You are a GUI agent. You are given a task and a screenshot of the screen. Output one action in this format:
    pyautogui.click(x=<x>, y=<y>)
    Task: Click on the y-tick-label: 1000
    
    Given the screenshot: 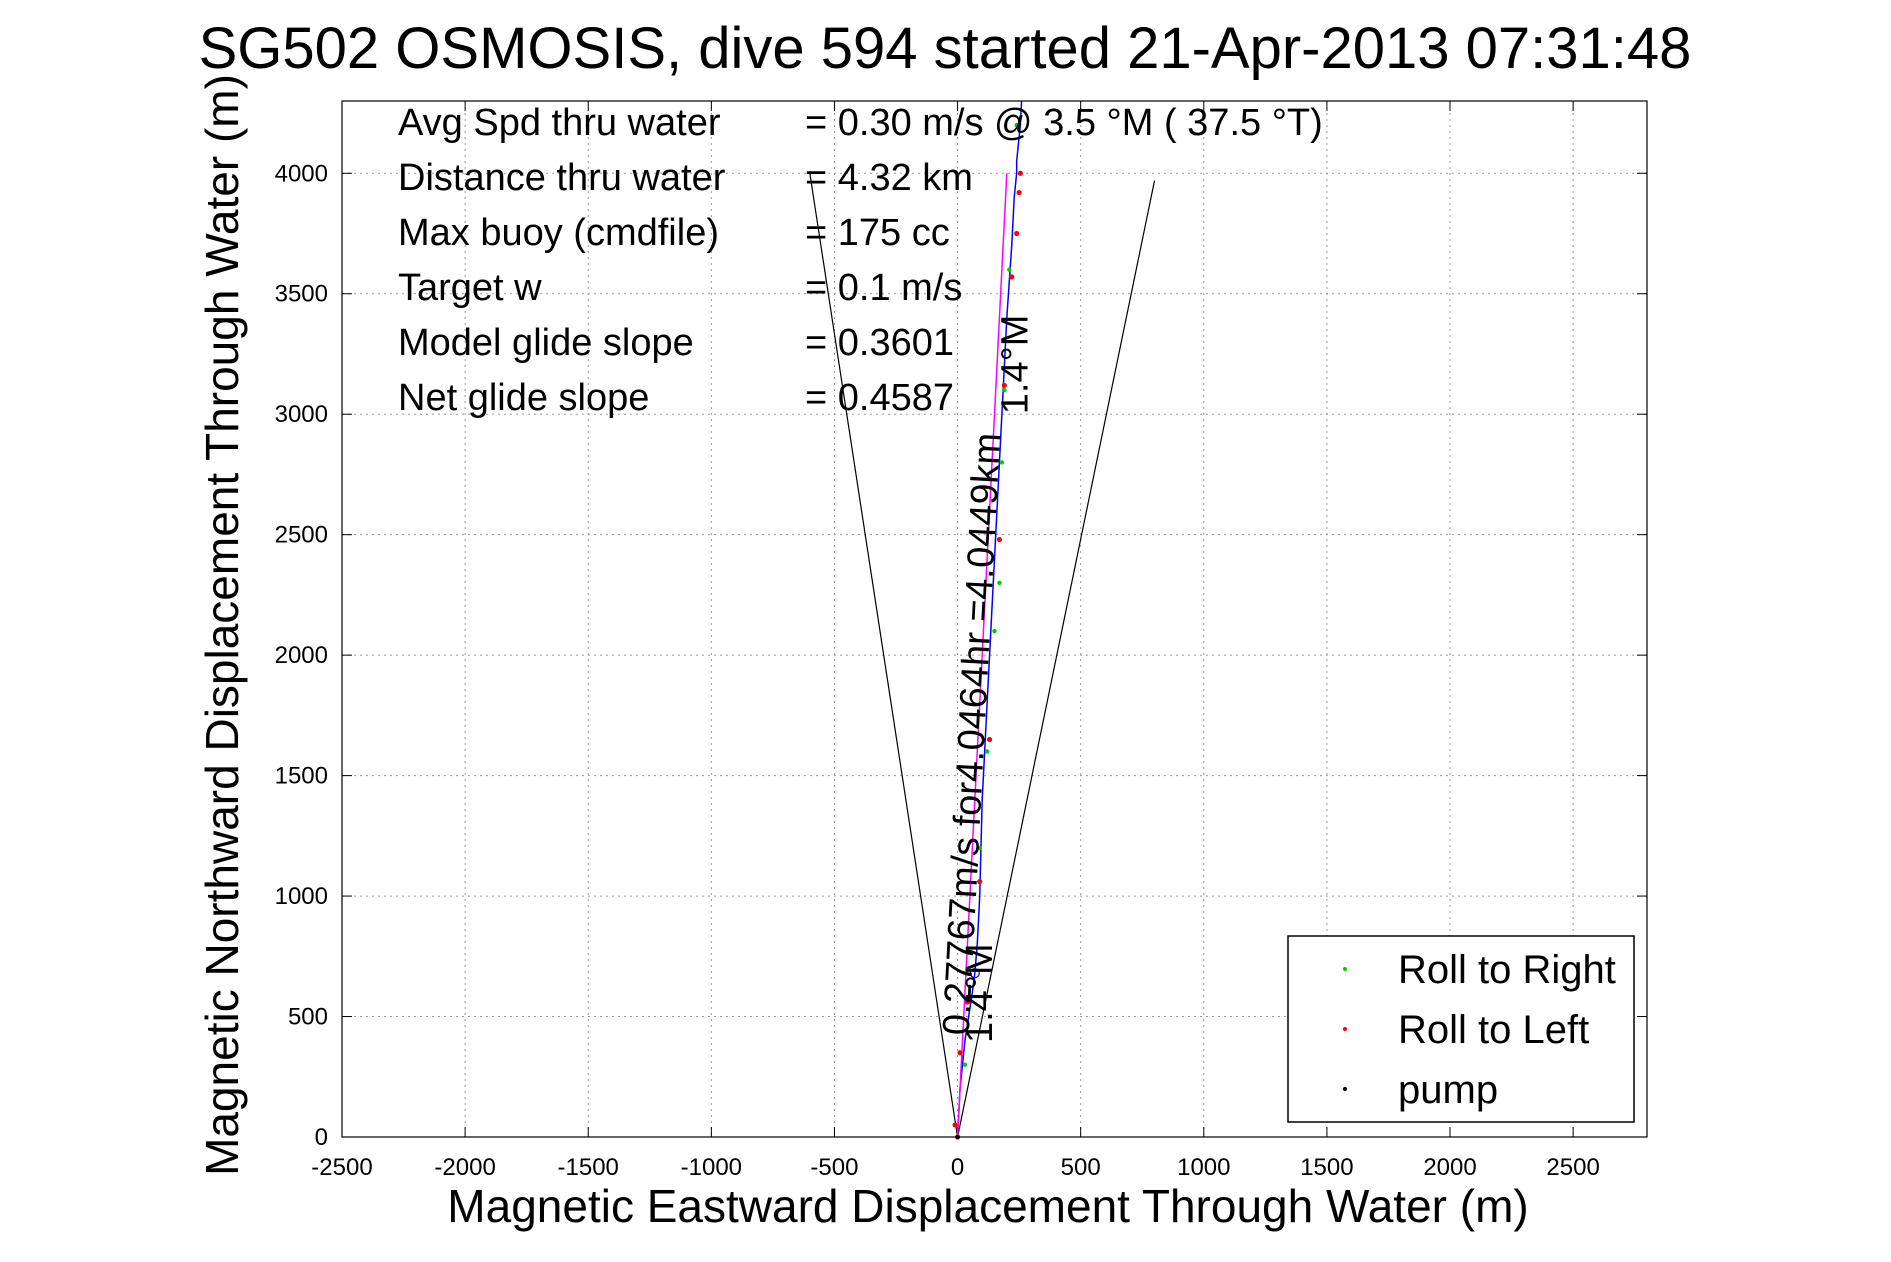 What is the action you would take?
    pyautogui.click(x=301, y=896)
    